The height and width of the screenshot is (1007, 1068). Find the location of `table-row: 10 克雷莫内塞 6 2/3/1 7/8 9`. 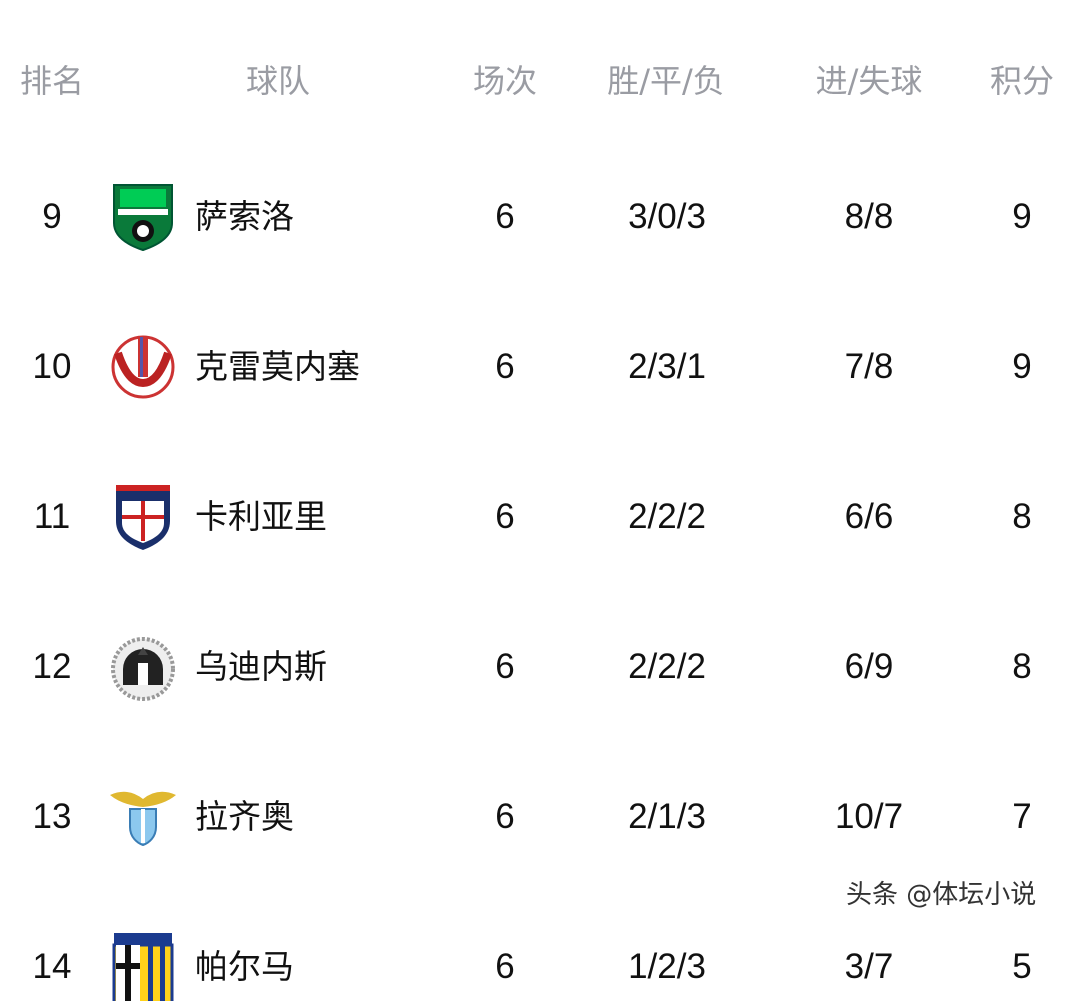

table-row: 10 克雷莫内塞 6 2/3/1 7/8 9 is located at coordinates (534, 367).